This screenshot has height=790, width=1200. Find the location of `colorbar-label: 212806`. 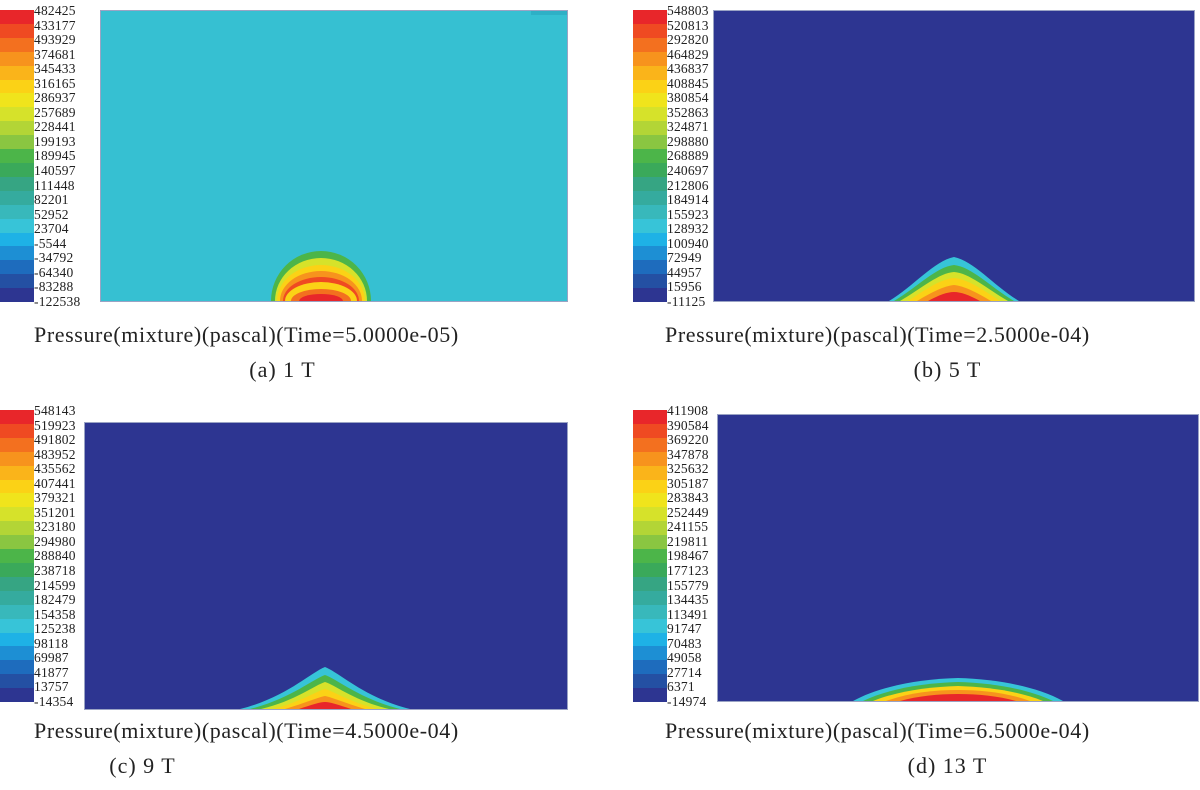

colorbar-label: 212806 is located at coordinates (688, 185).